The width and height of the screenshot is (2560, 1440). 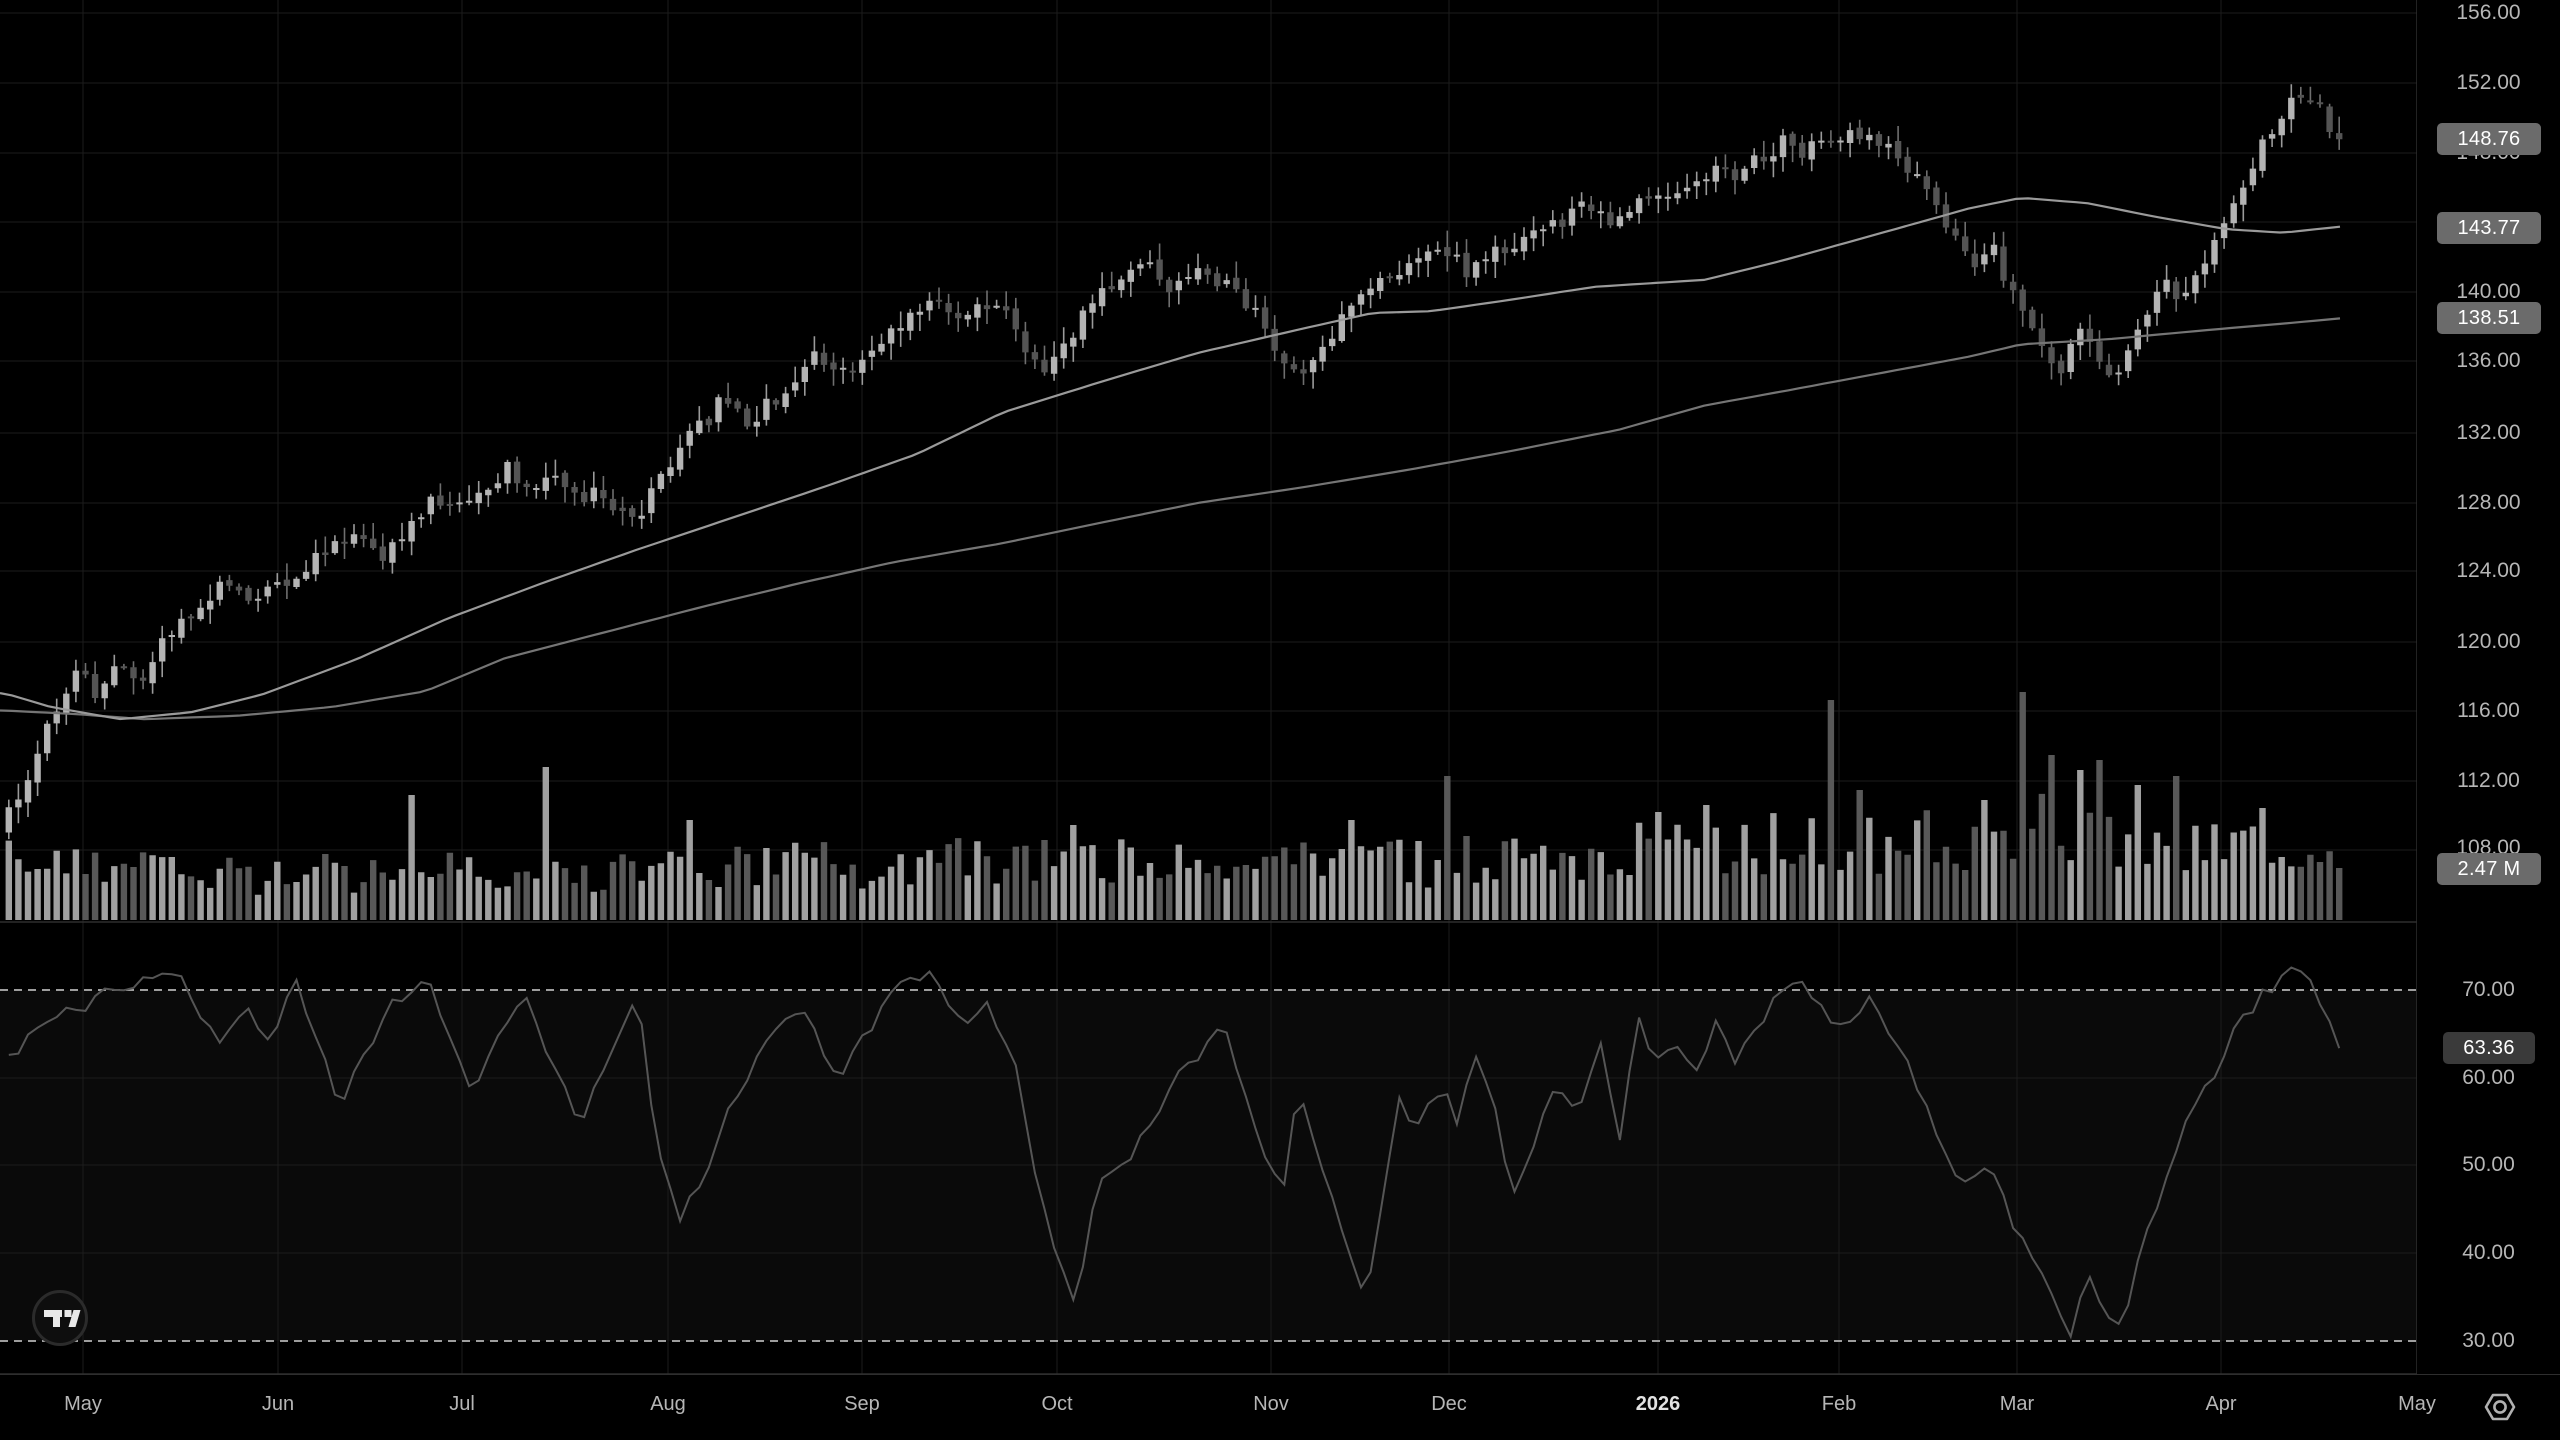 I want to click on gear-icon, so click(x=2500, y=1407).